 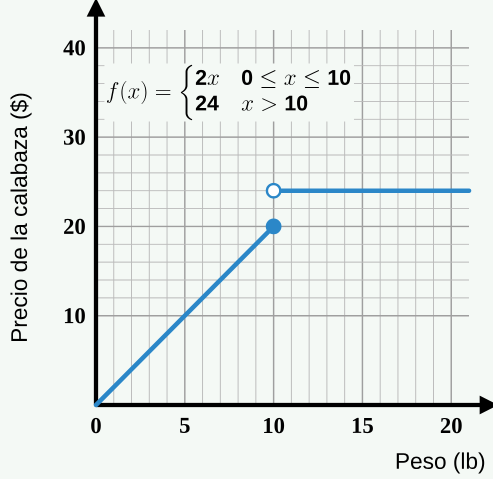 I want to click on x-tick-label: 5, so click(x=185, y=425).